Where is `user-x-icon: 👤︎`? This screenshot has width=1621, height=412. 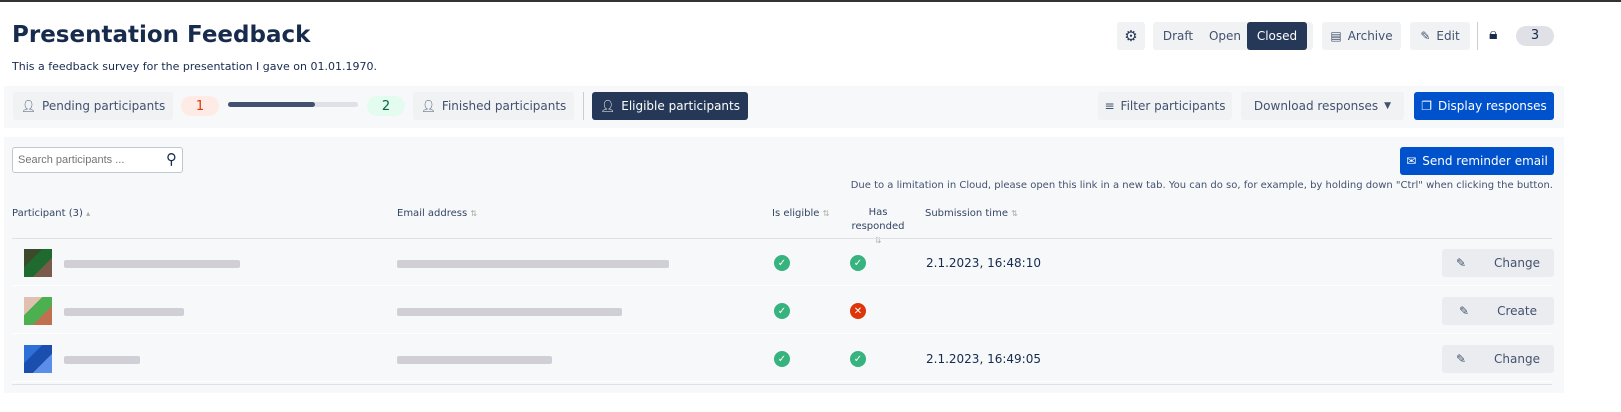 user-x-icon: 👤︎ is located at coordinates (28, 106).